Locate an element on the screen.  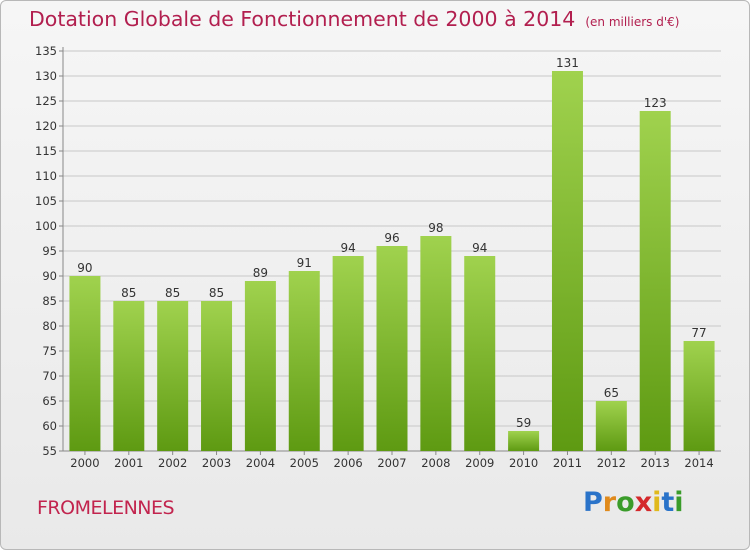
bar-2014 is located at coordinates (699, 396).